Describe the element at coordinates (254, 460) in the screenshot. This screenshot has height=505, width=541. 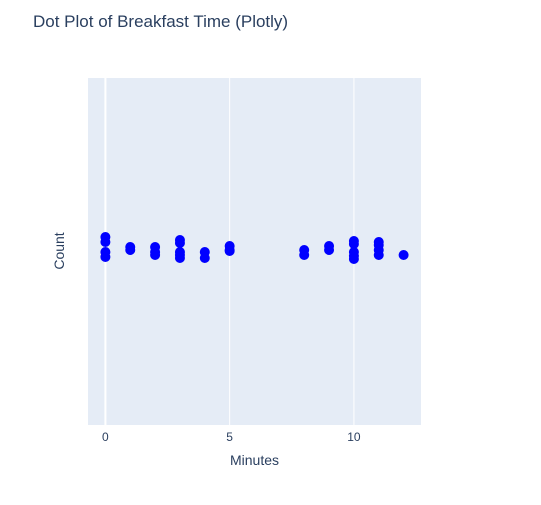
I see `x-axis-title: Minutes` at that location.